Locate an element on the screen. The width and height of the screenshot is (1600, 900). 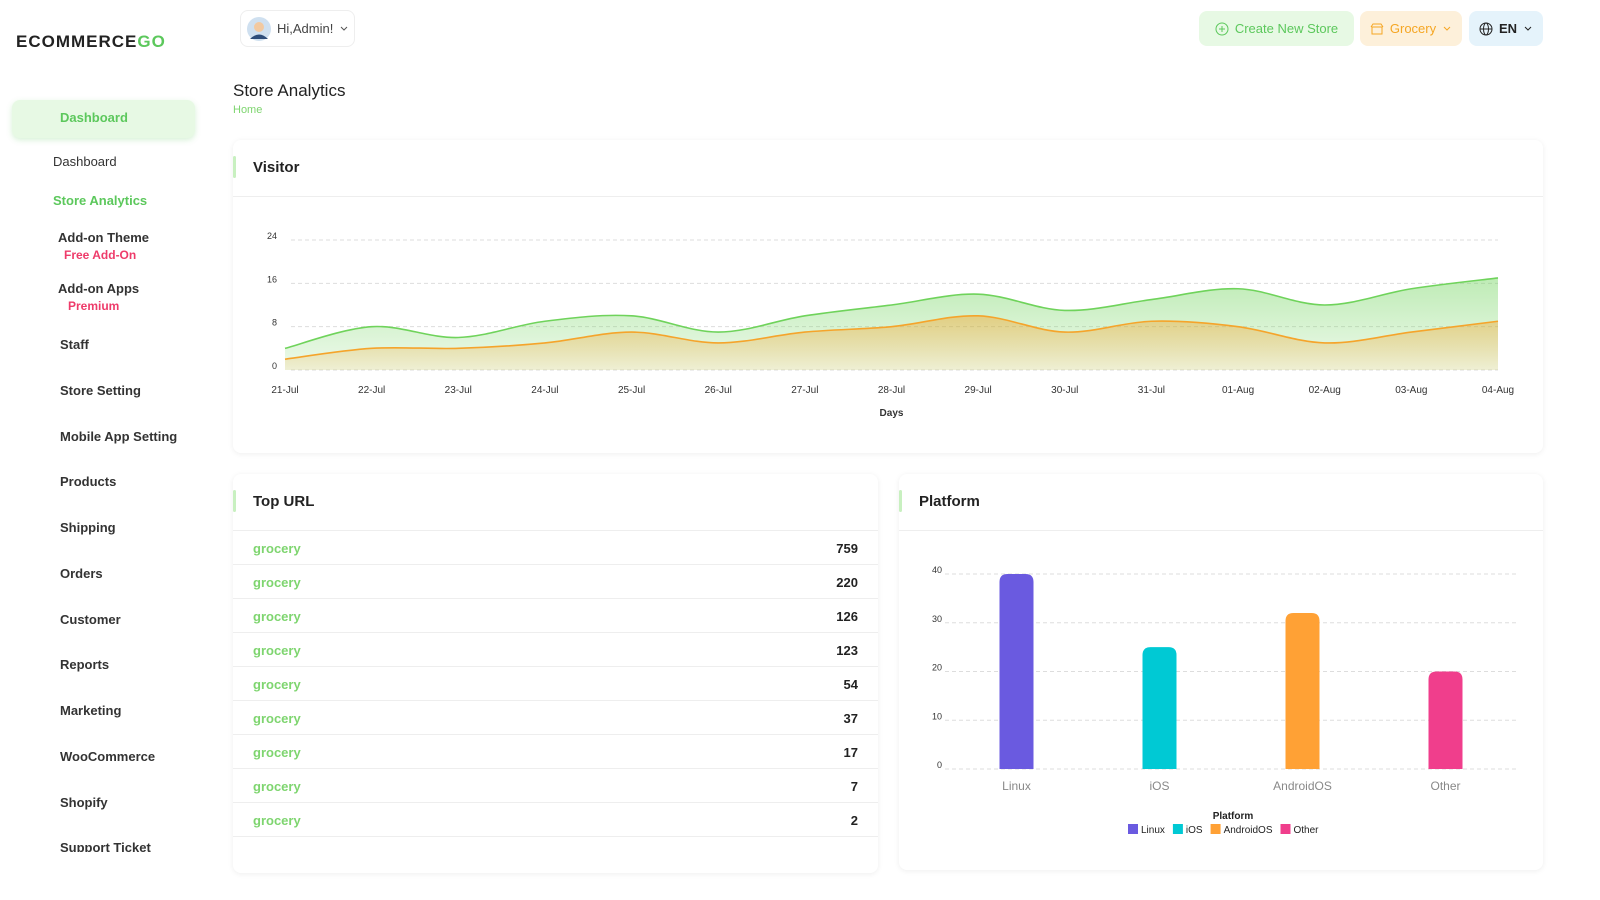
nav-item: Mobile App Setting is located at coordinates (119, 436).